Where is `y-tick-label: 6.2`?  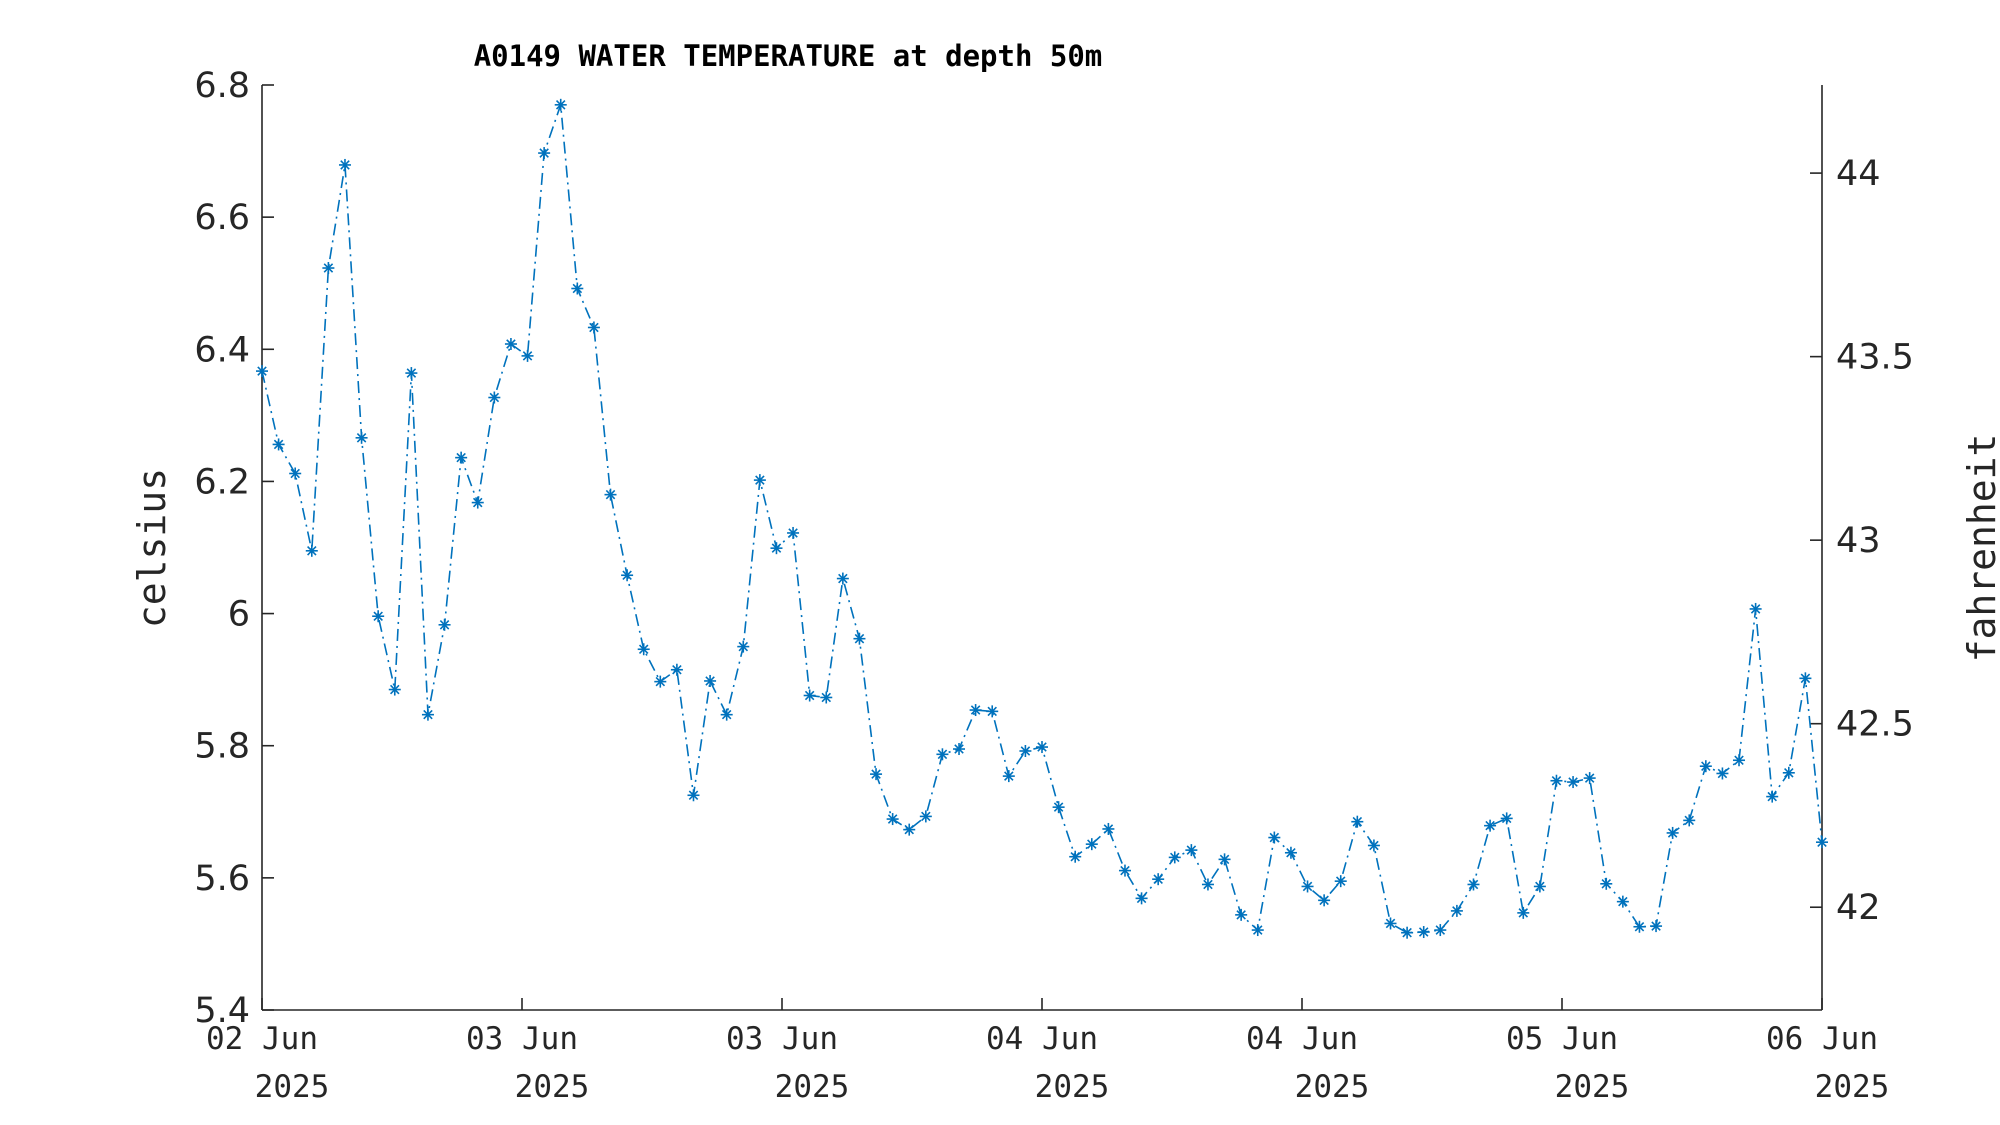
y-tick-label: 6.2 is located at coordinates (222, 482).